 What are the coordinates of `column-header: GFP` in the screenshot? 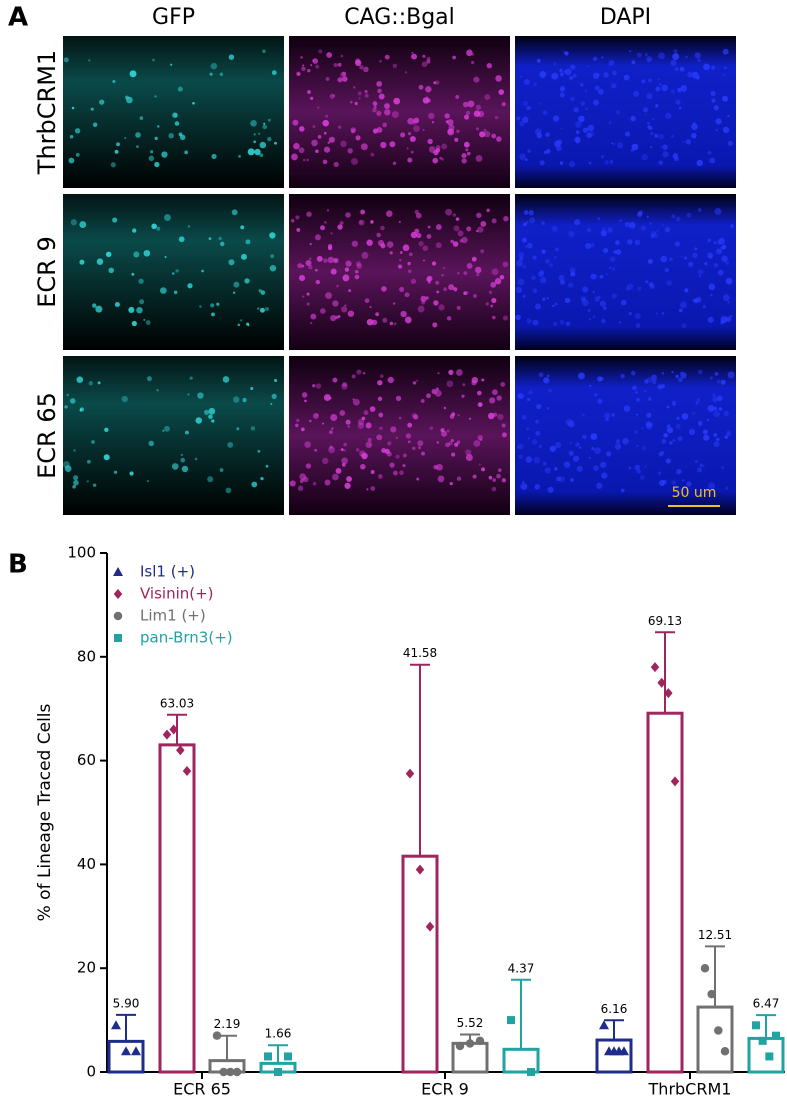 It's located at (173, 17).